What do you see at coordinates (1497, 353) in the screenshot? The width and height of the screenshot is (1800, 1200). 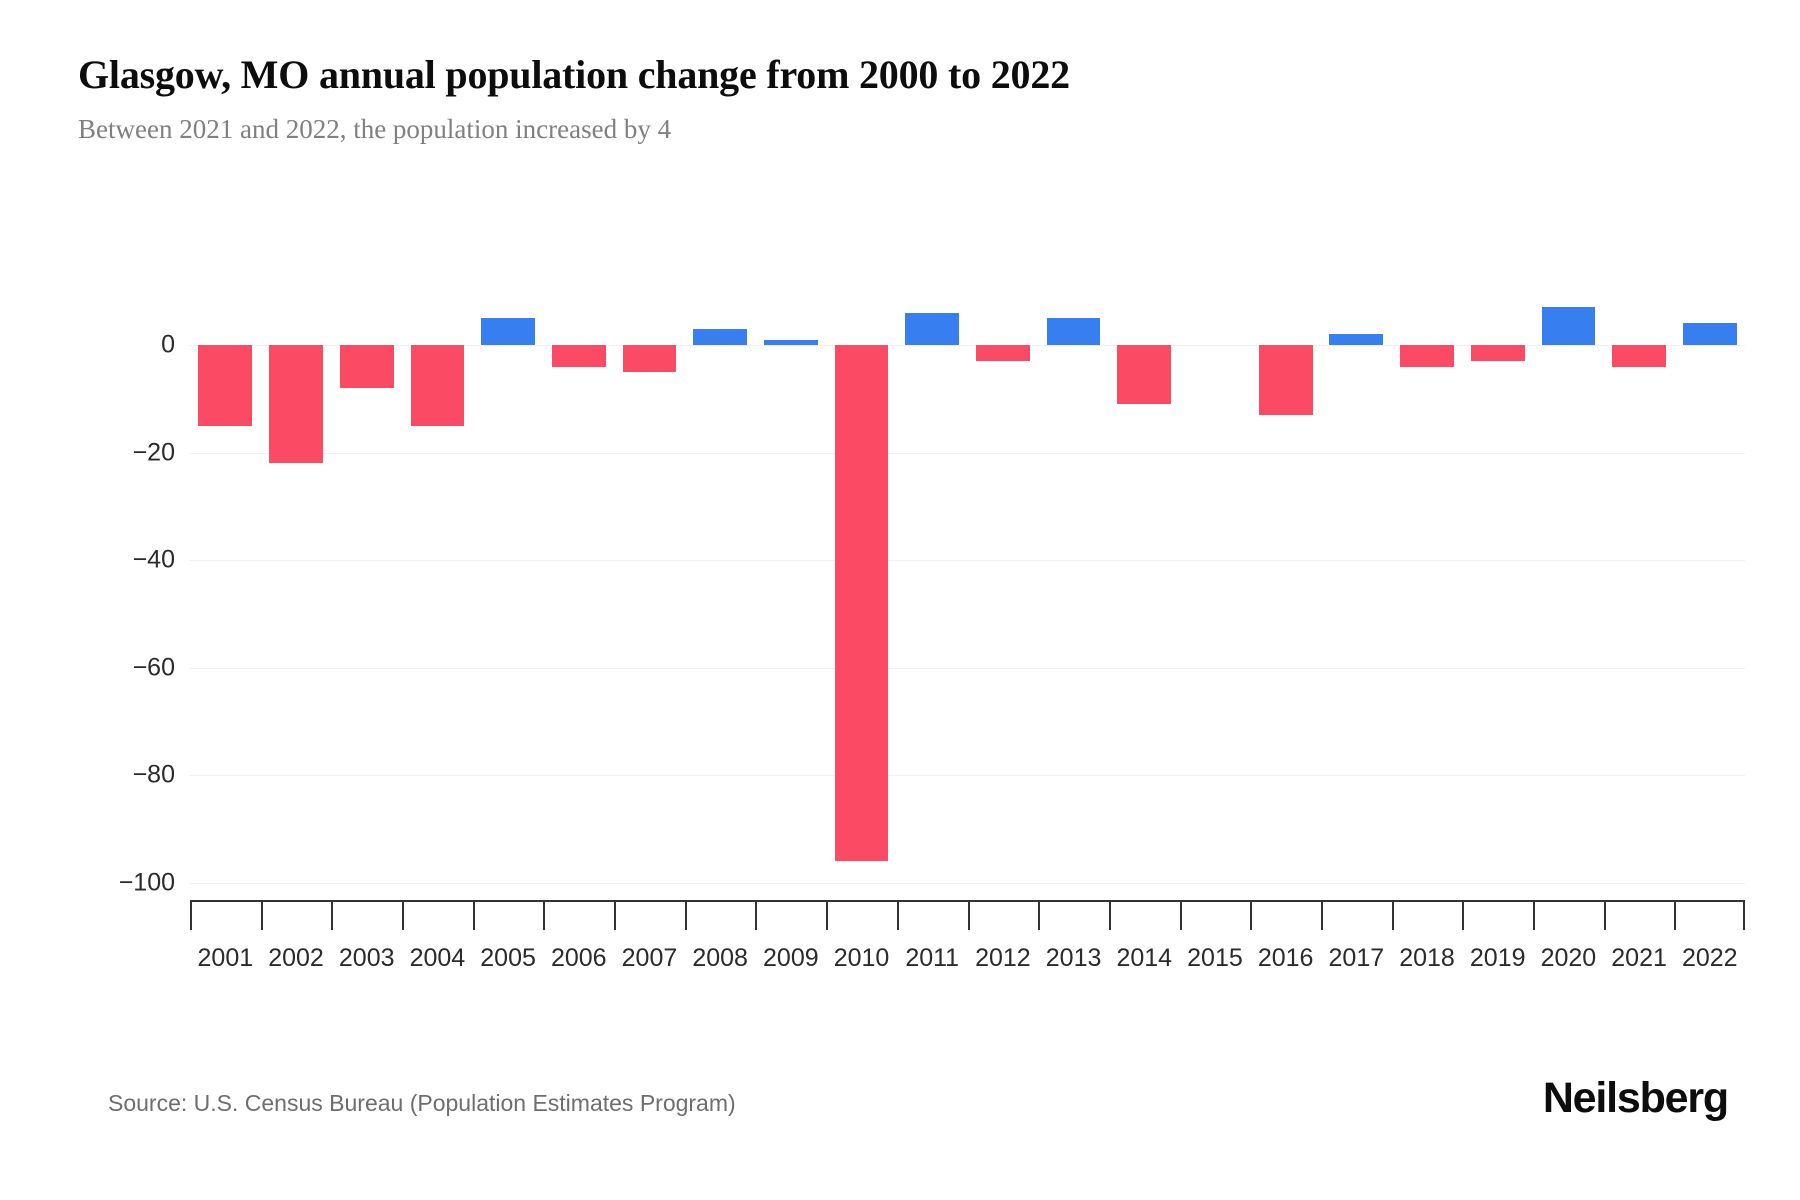 I see `bar-2019` at bounding box center [1497, 353].